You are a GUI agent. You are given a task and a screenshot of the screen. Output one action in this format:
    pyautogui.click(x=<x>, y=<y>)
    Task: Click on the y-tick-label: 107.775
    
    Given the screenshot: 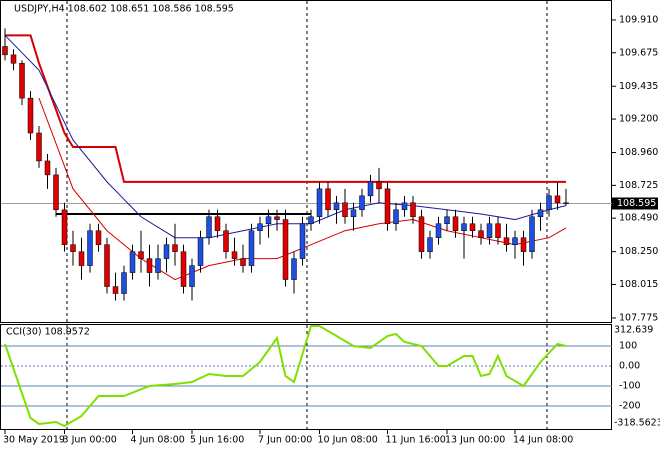 What is the action you would take?
    pyautogui.click(x=638, y=317)
    